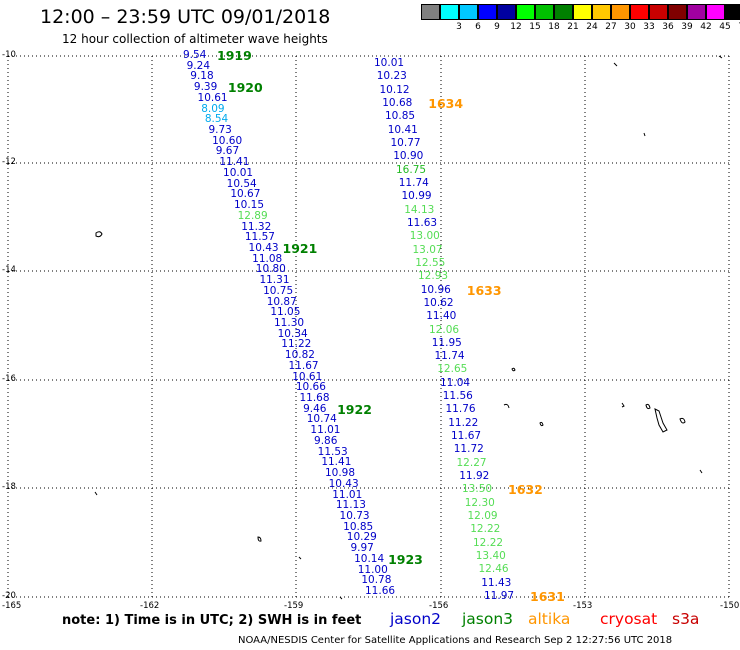 The height and width of the screenshot is (650, 740). What do you see at coordinates (9, 55) in the screenshot?
I see `latitude-label: -10` at bounding box center [9, 55].